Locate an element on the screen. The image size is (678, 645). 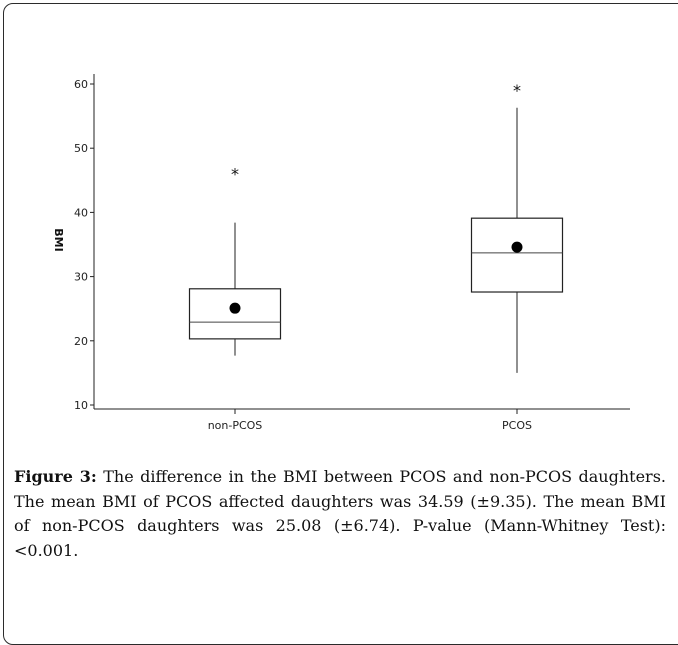
y-tick-label: 50 is located at coordinates (81, 148).